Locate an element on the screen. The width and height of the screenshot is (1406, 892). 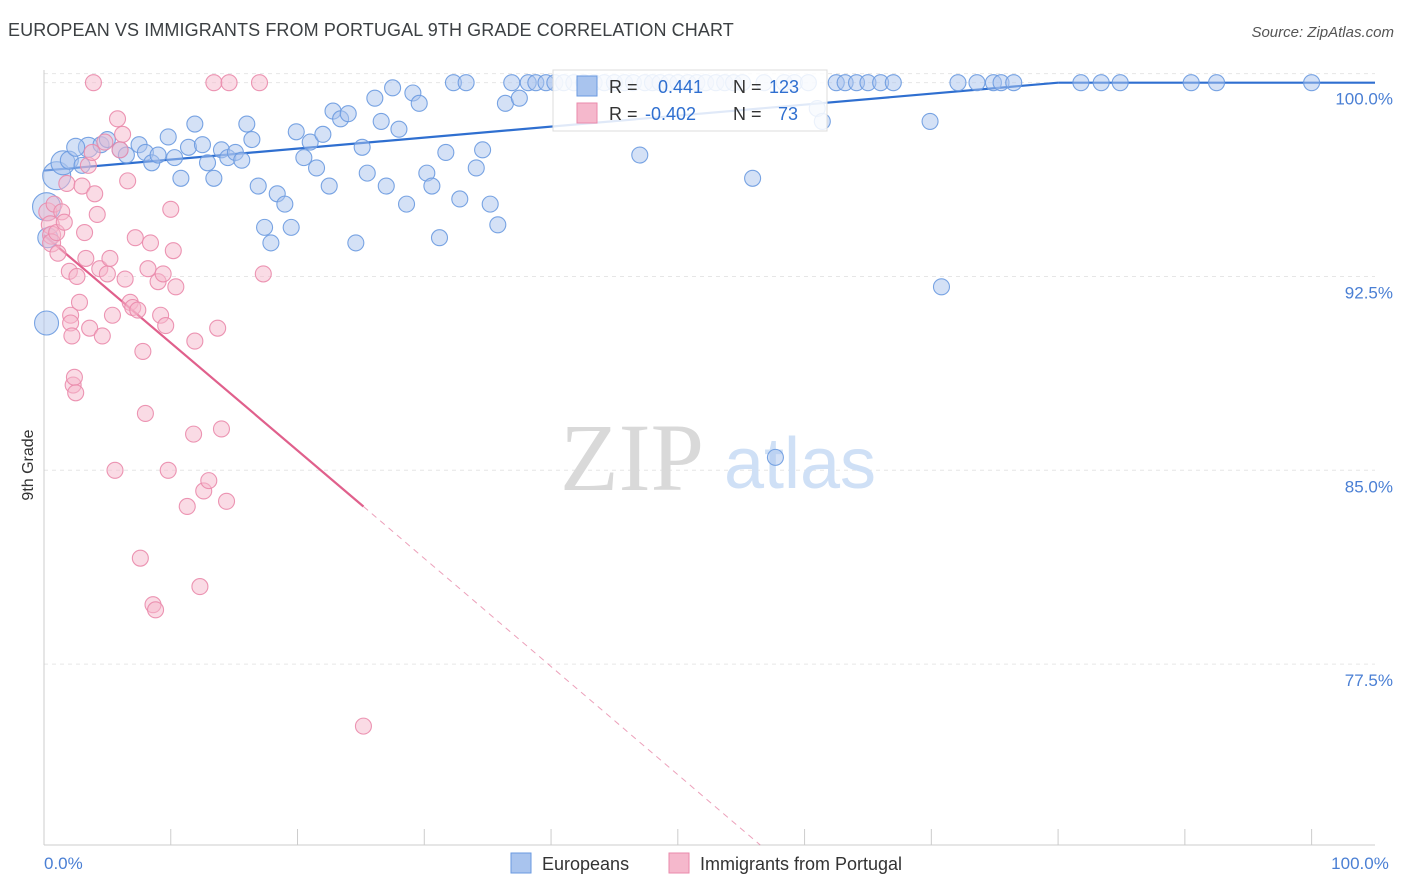
bottom-legend-portugal-label: Immigrants from Portugal is located at coordinates (801, 864).